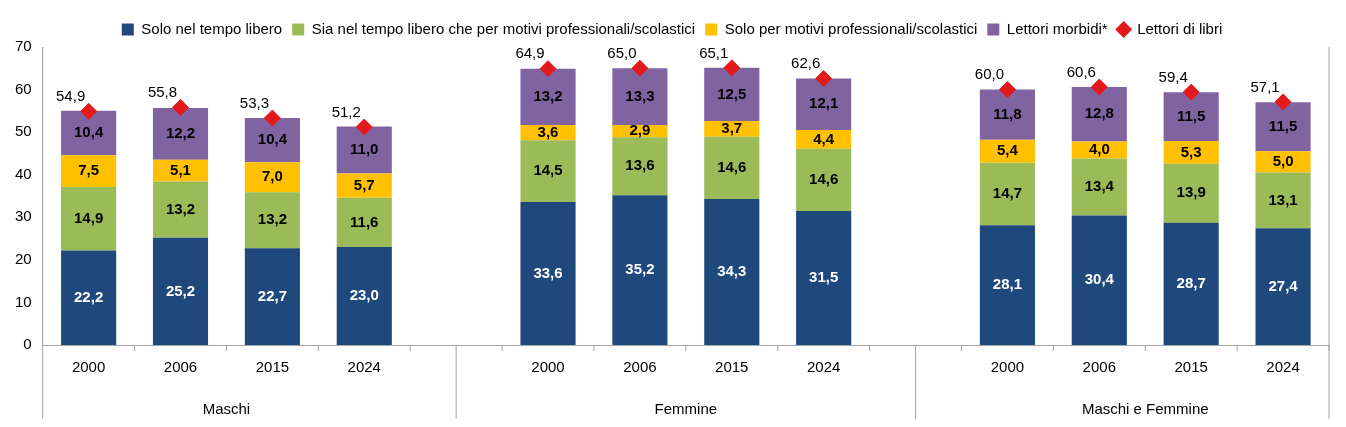 The width and height of the screenshot is (1346, 427). I want to click on data-label: 4,4, so click(824, 138).